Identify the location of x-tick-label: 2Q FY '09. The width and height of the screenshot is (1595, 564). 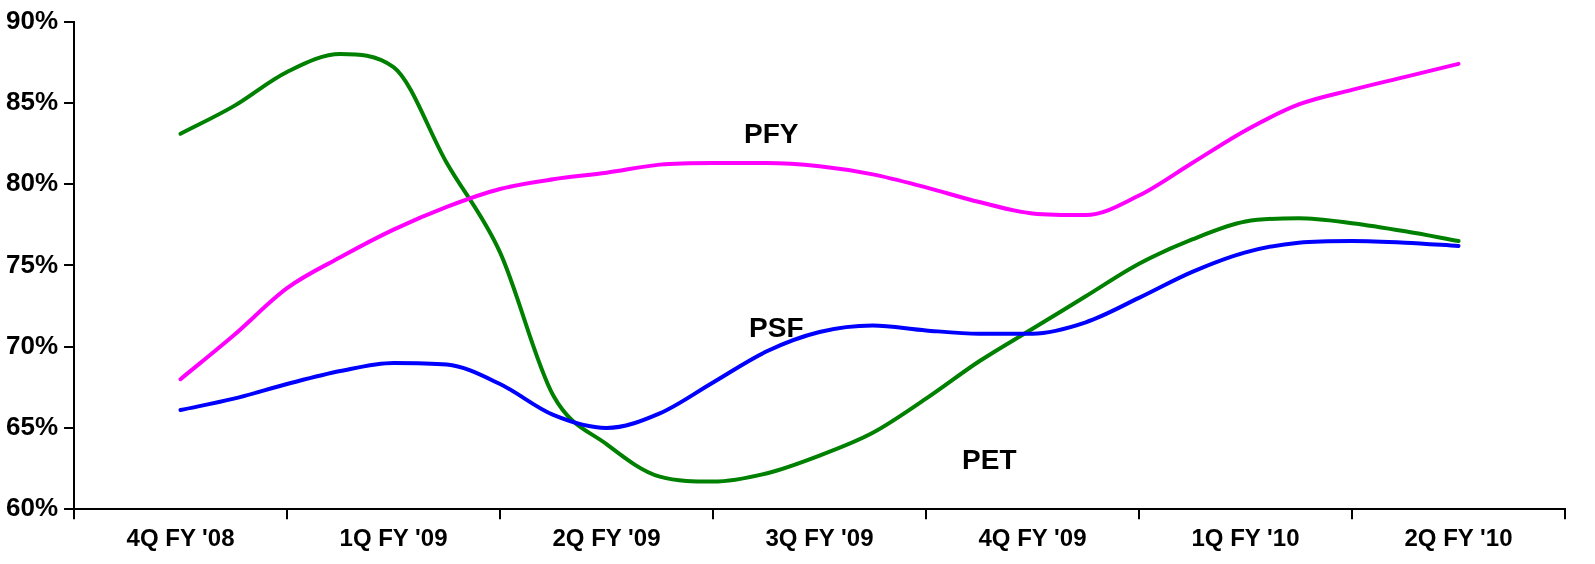
(606, 538).